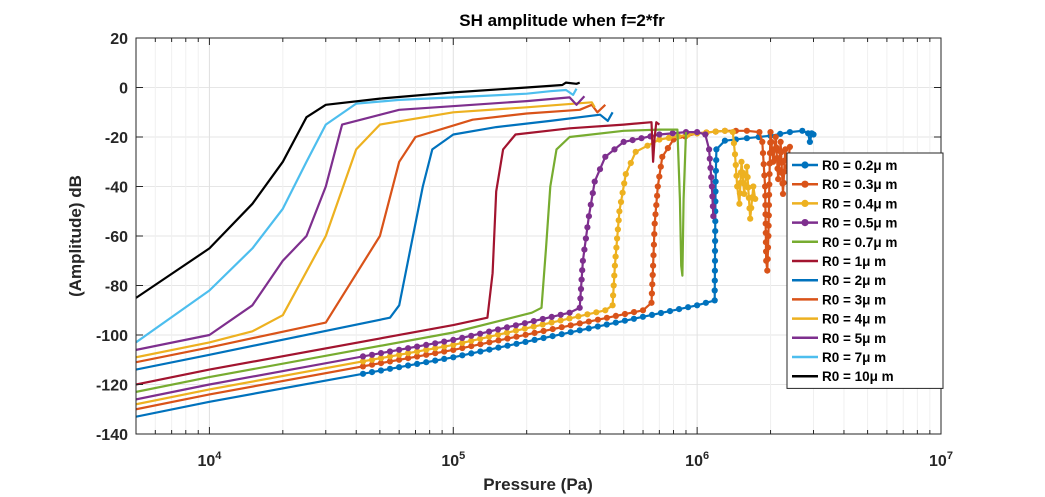  I want to click on legend-marker, so click(805, 223).